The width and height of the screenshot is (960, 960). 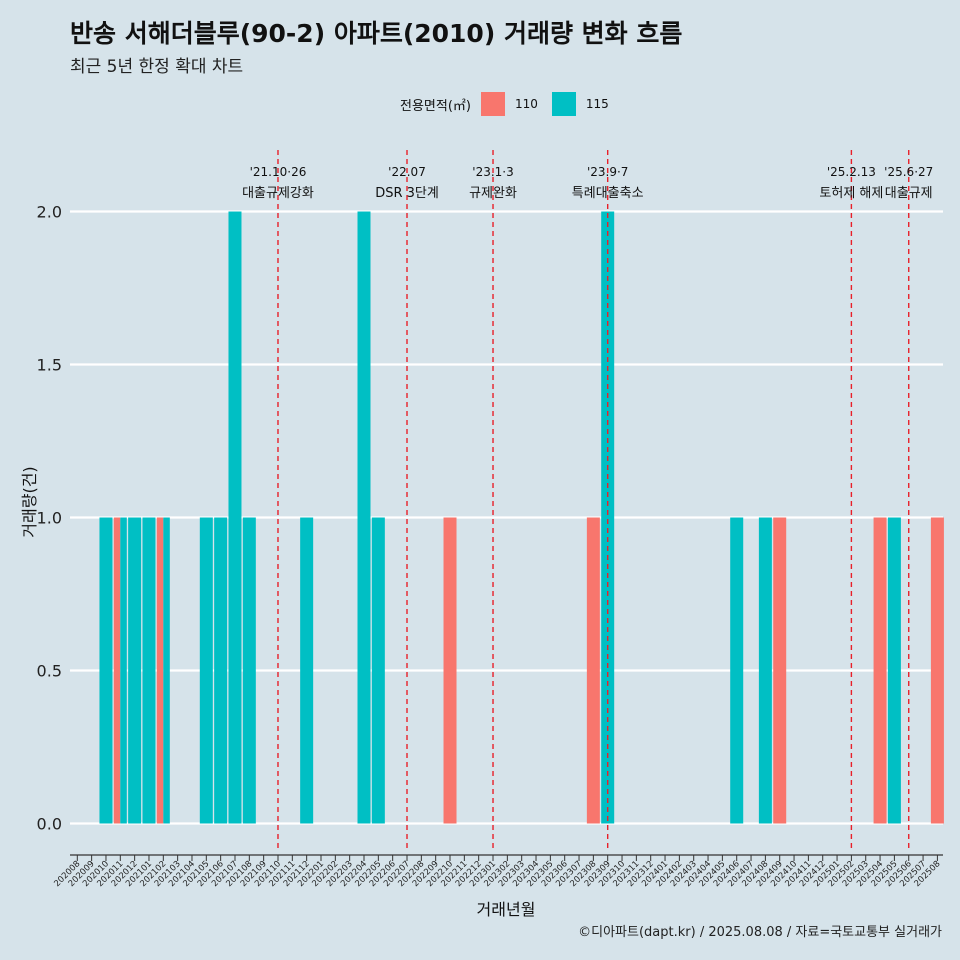 I want to click on x-axis-title: 거래년월, so click(x=506, y=909).